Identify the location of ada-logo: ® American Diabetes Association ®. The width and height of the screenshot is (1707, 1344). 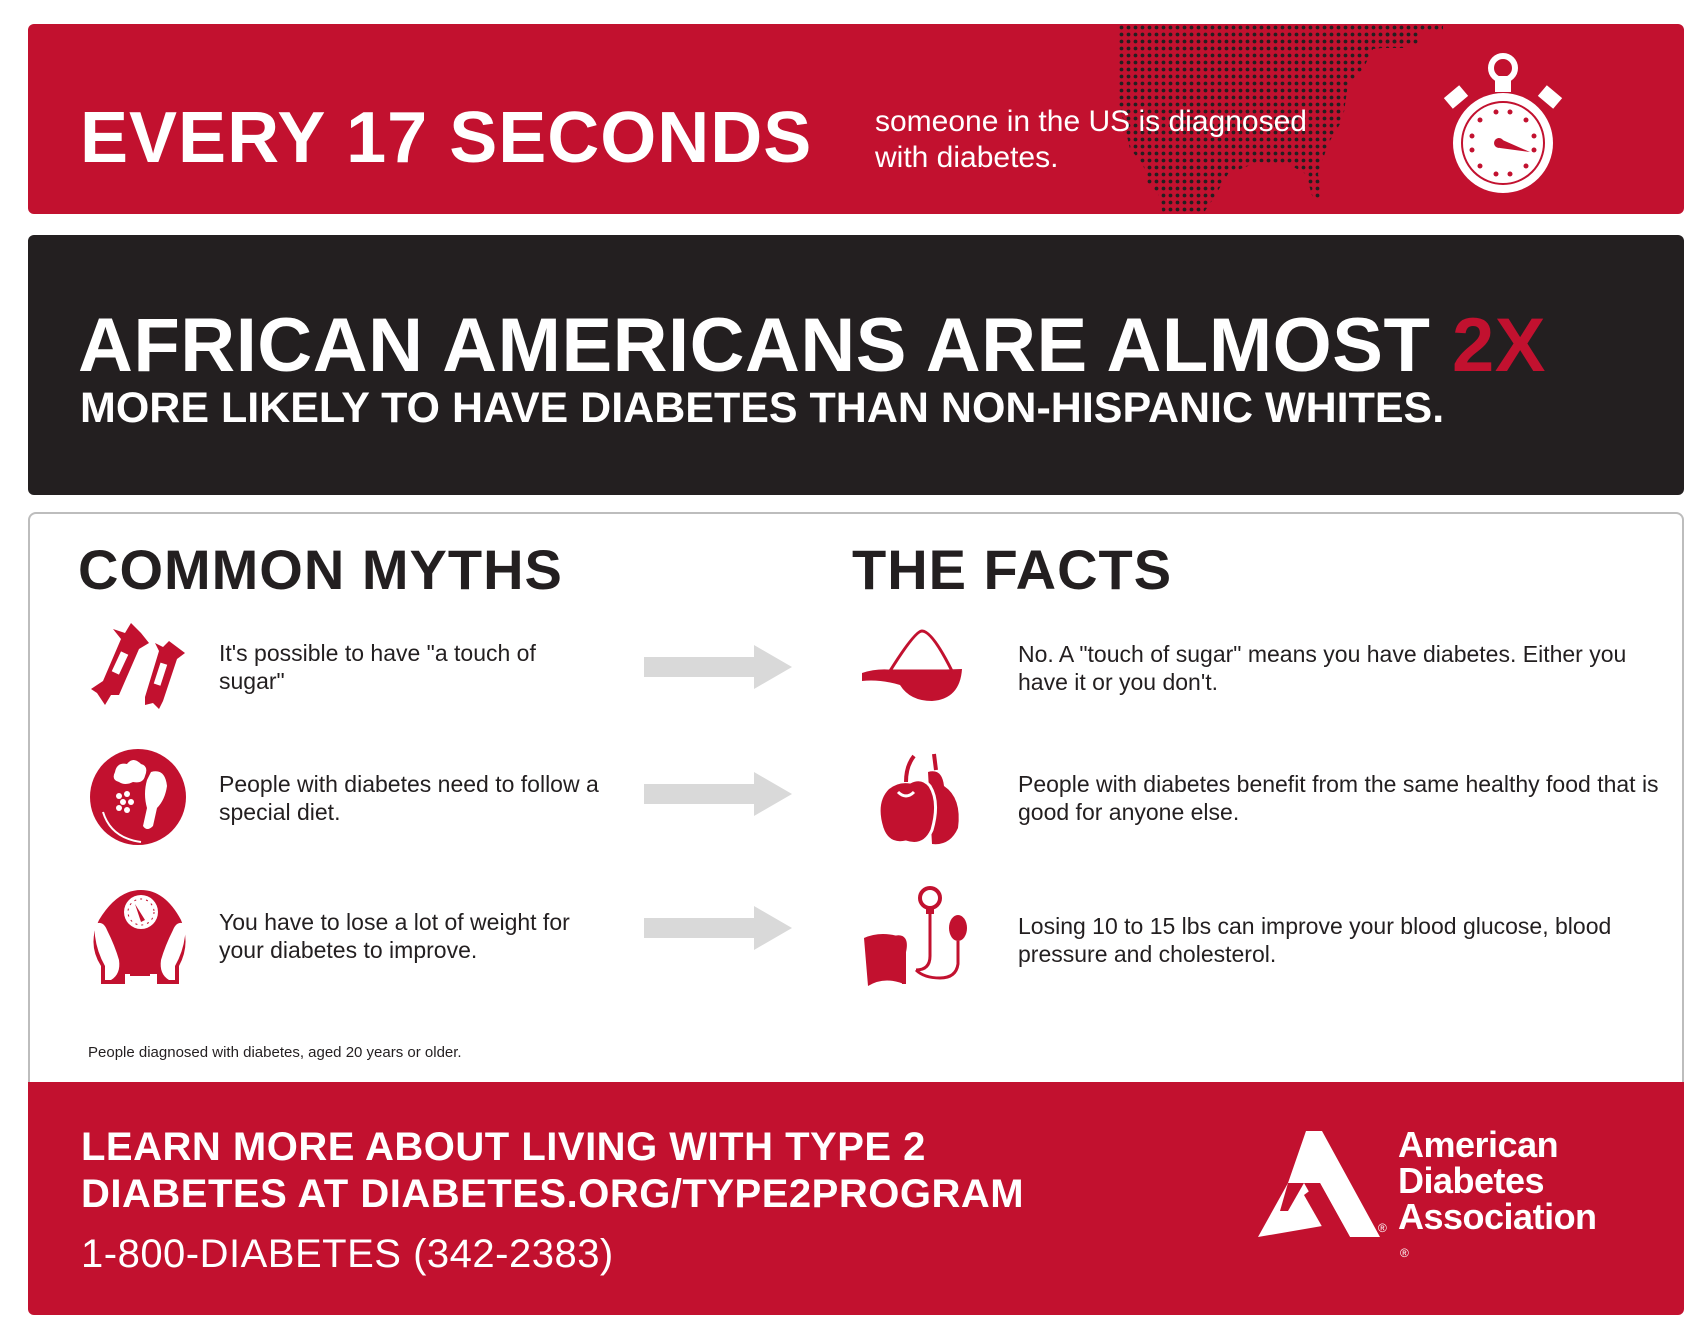
(1458, 1193).